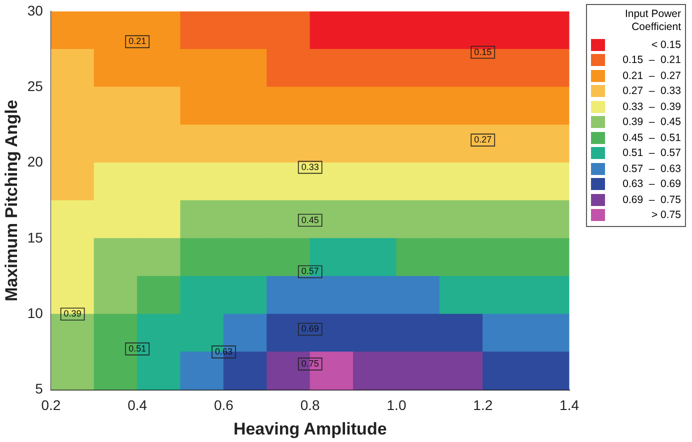 Image resolution: width=692 pixels, height=442 pixels. What do you see at coordinates (570, 405) in the screenshot?
I see `x-tick-label: 1.4` at bounding box center [570, 405].